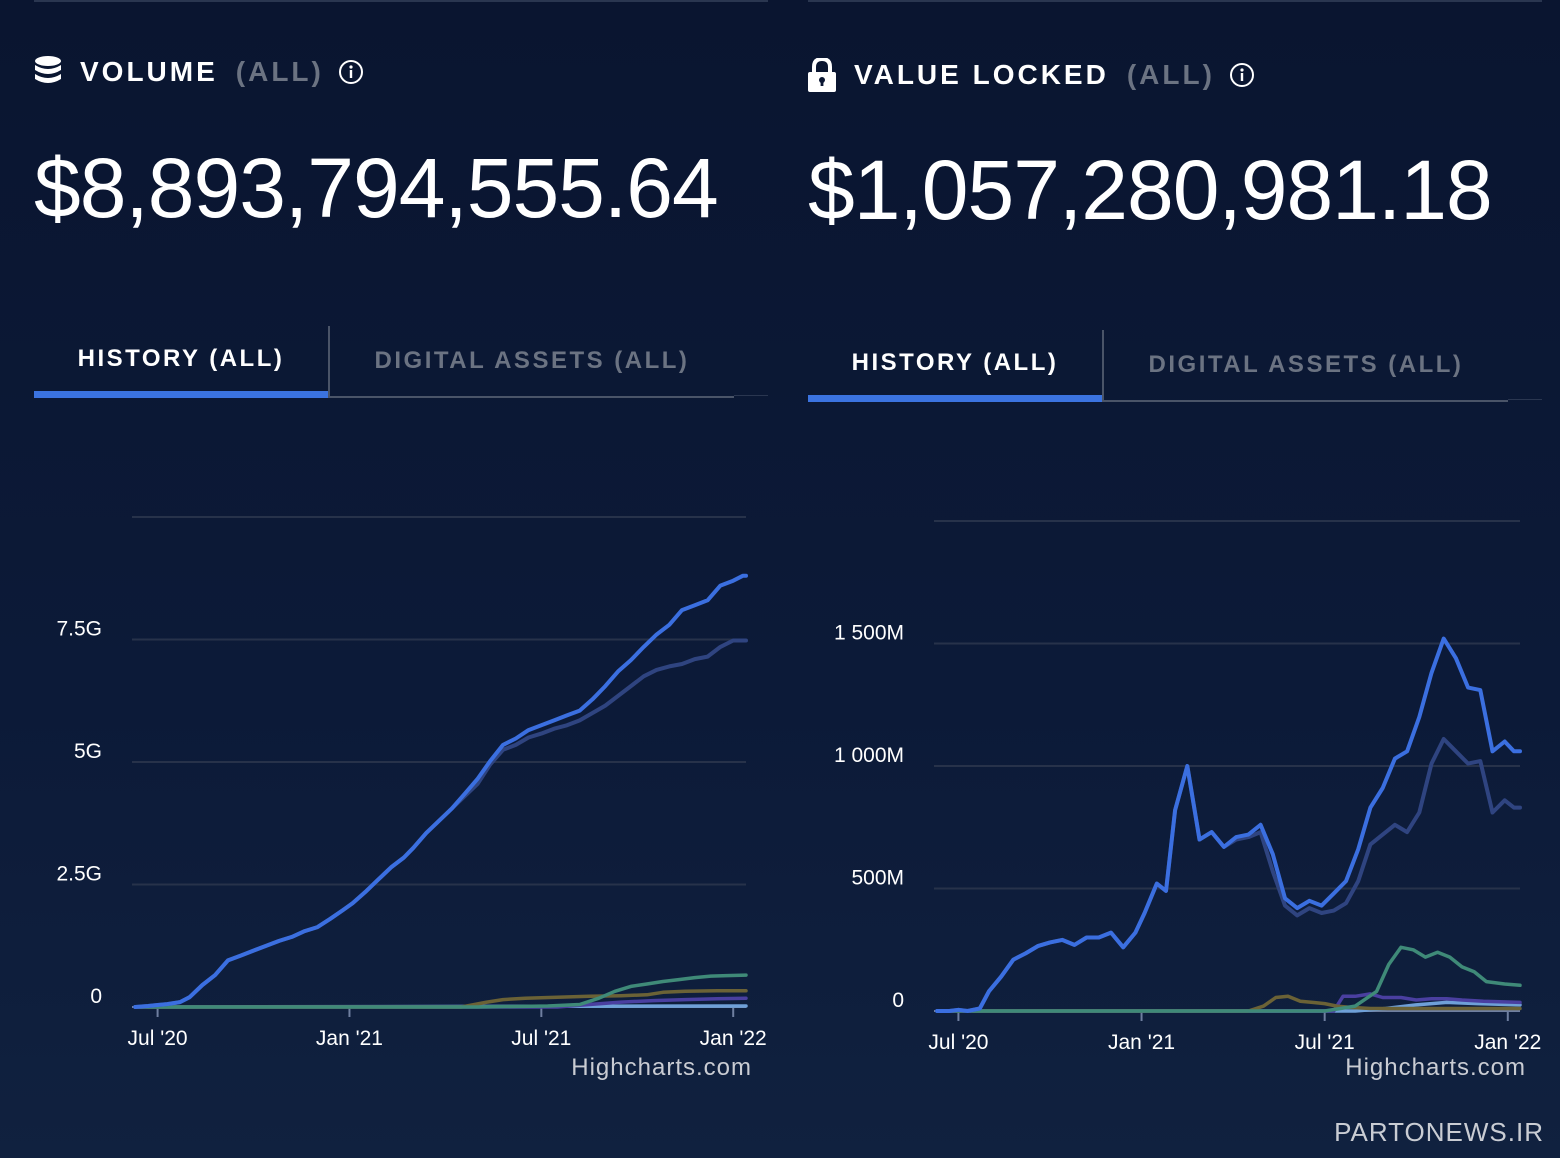  I want to click on volume-tabs: HISTORY (ALL) DIGITAL ASSETS (ALL), so click(401, 362).